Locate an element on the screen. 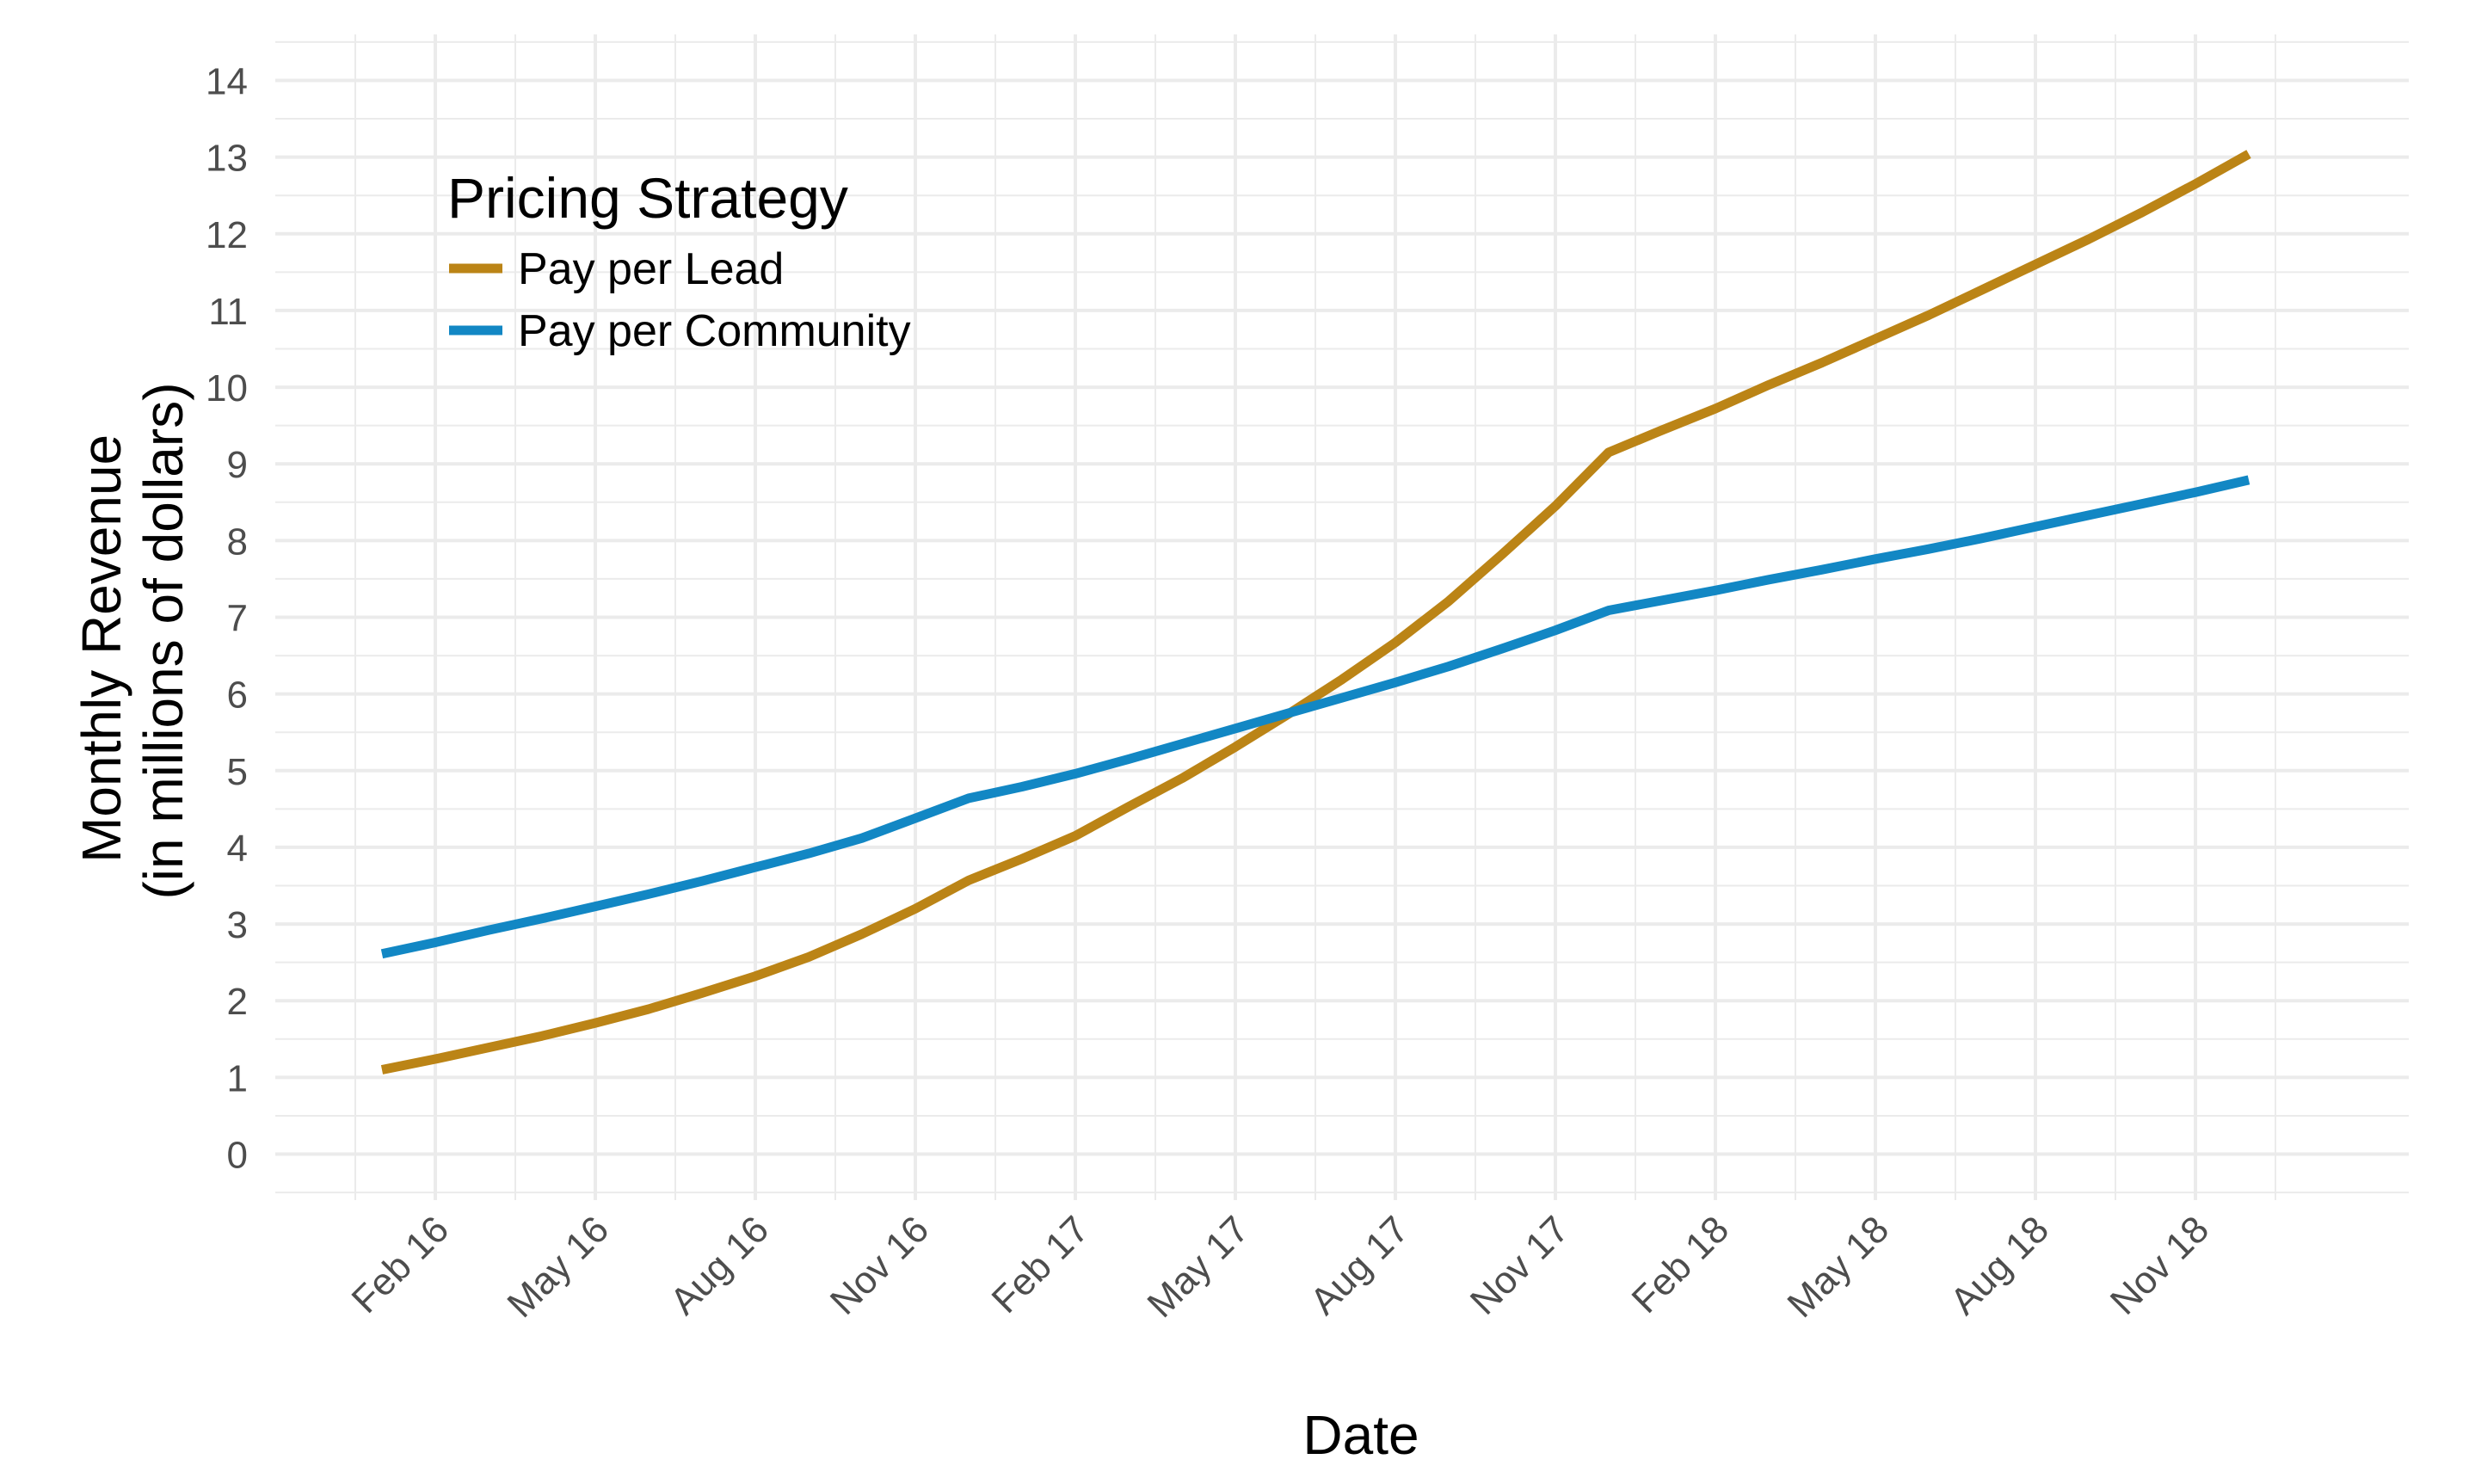 The height and width of the screenshot is (1484, 2469). x-tick-label: Feb 18 is located at coordinates (1681, 1264).